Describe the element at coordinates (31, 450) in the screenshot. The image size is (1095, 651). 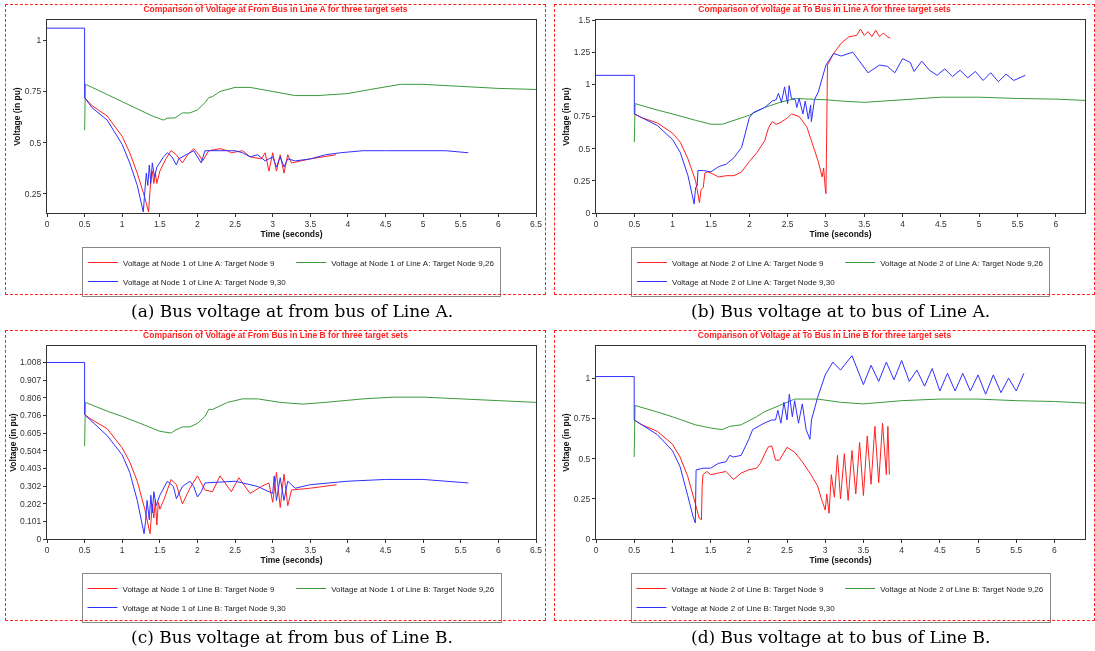
I see `y-tick-label: 0.504` at that location.